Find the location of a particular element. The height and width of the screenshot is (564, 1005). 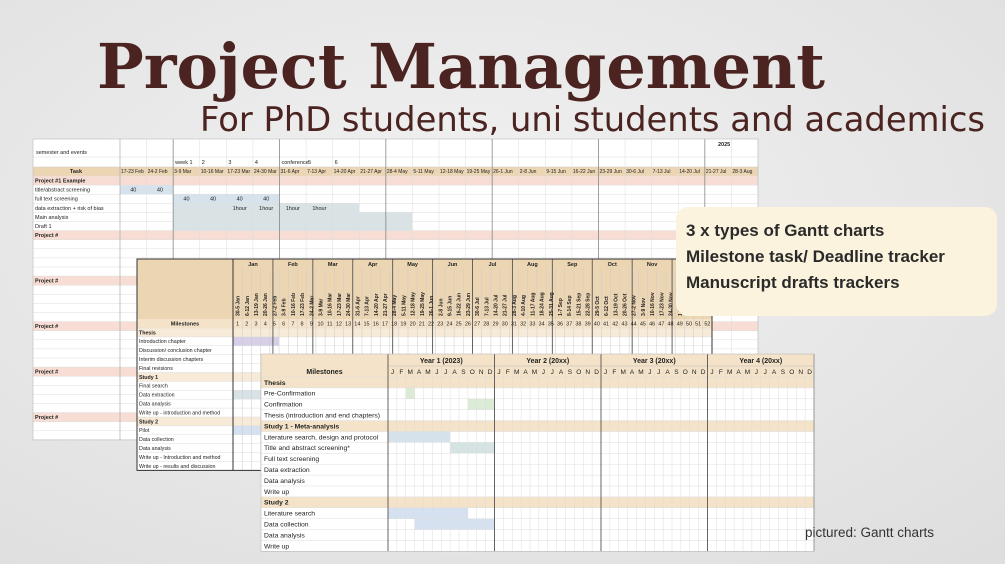

month-label: Nov is located at coordinates (652, 265).